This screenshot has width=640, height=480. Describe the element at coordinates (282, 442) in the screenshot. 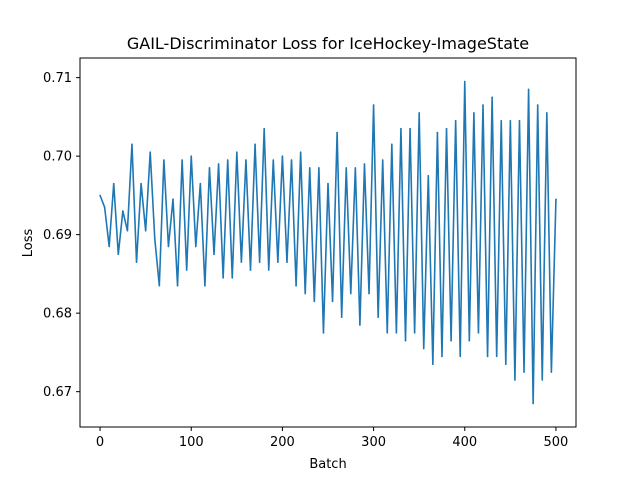

I see `x-tick-label: 200` at that location.